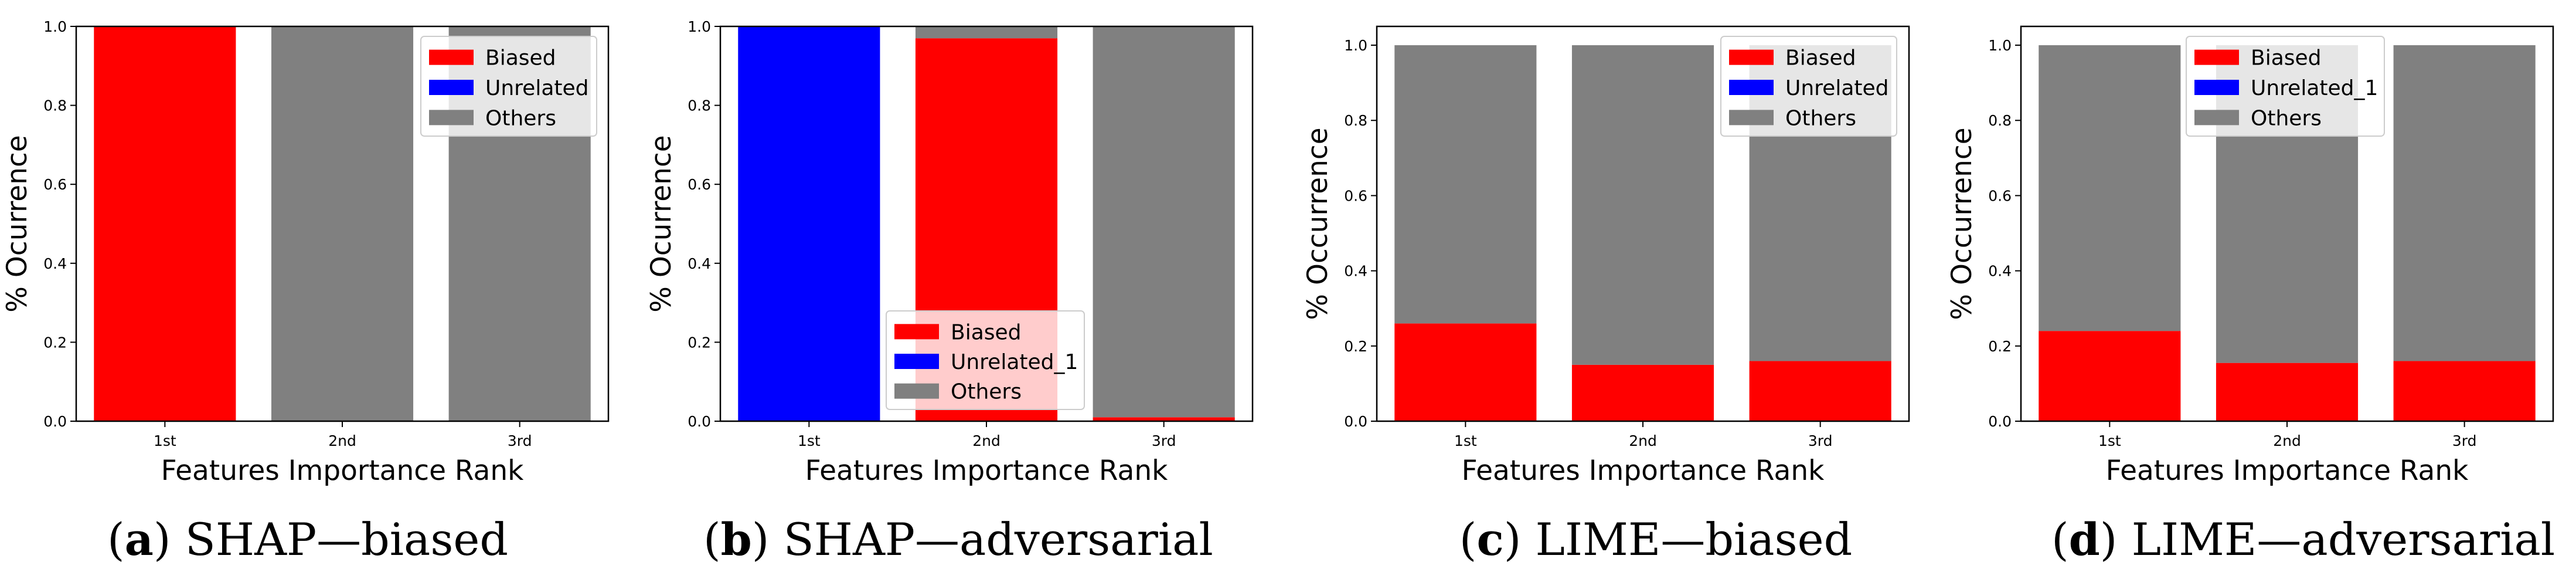  Describe the element at coordinates (958, 539) in the screenshot. I see `caption-b: (b) SHAP—adversarial` at that location.